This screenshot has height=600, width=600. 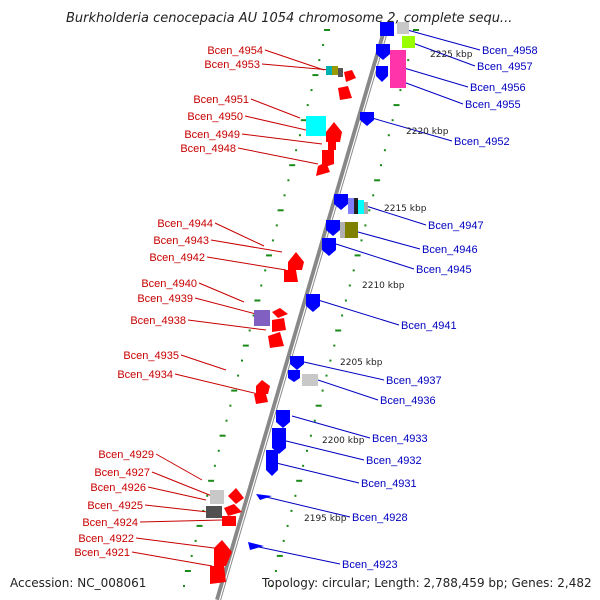 What do you see at coordinates (232, 65) in the screenshot?
I see `gene-label: Bcen_4953` at bounding box center [232, 65].